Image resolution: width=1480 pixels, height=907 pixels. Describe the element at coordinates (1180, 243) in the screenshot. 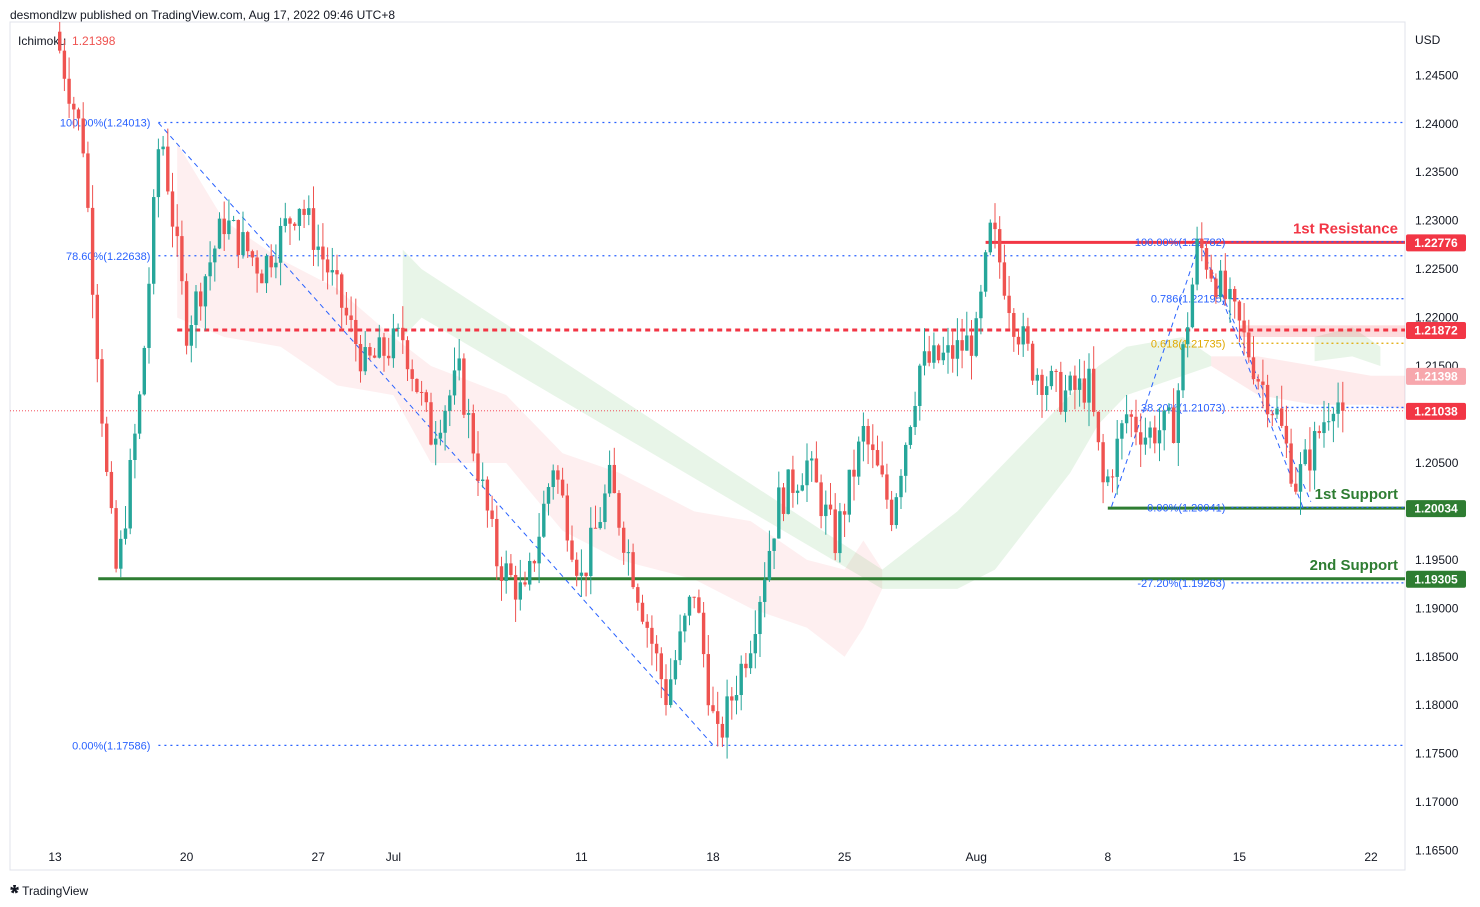

I see `fib-recent-label: 100.00%(1.22782)` at that location.